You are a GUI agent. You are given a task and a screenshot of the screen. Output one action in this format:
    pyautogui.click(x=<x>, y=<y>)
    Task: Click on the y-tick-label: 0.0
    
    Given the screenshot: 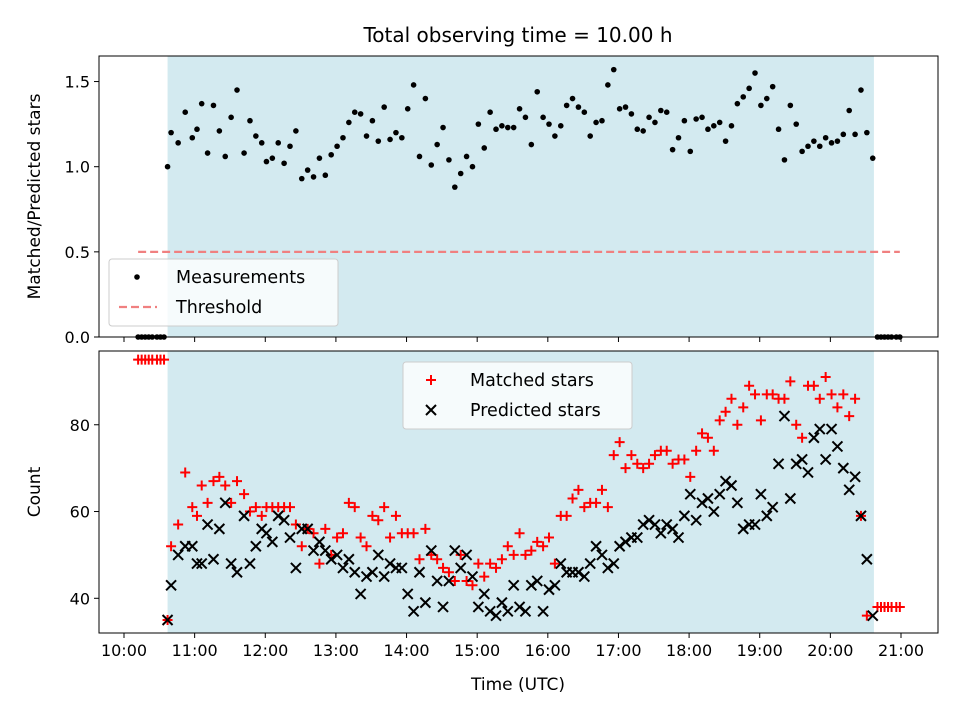 What is the action you would take?
    pyautogui.click(x=77, y=337)
    